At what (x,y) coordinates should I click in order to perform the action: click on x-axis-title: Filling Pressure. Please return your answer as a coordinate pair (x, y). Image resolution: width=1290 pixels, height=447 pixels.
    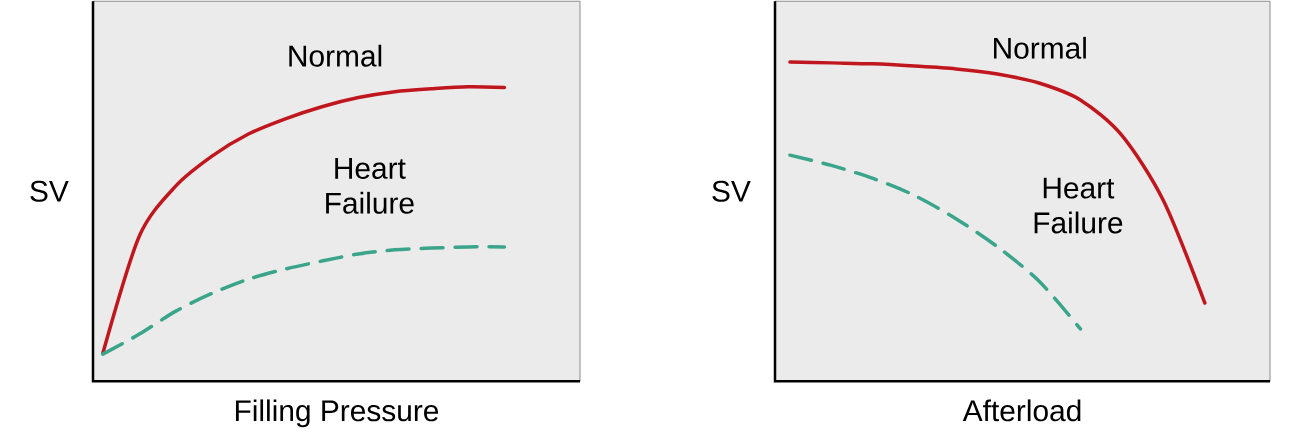
    Looking at the image, I should click on (337, 413).